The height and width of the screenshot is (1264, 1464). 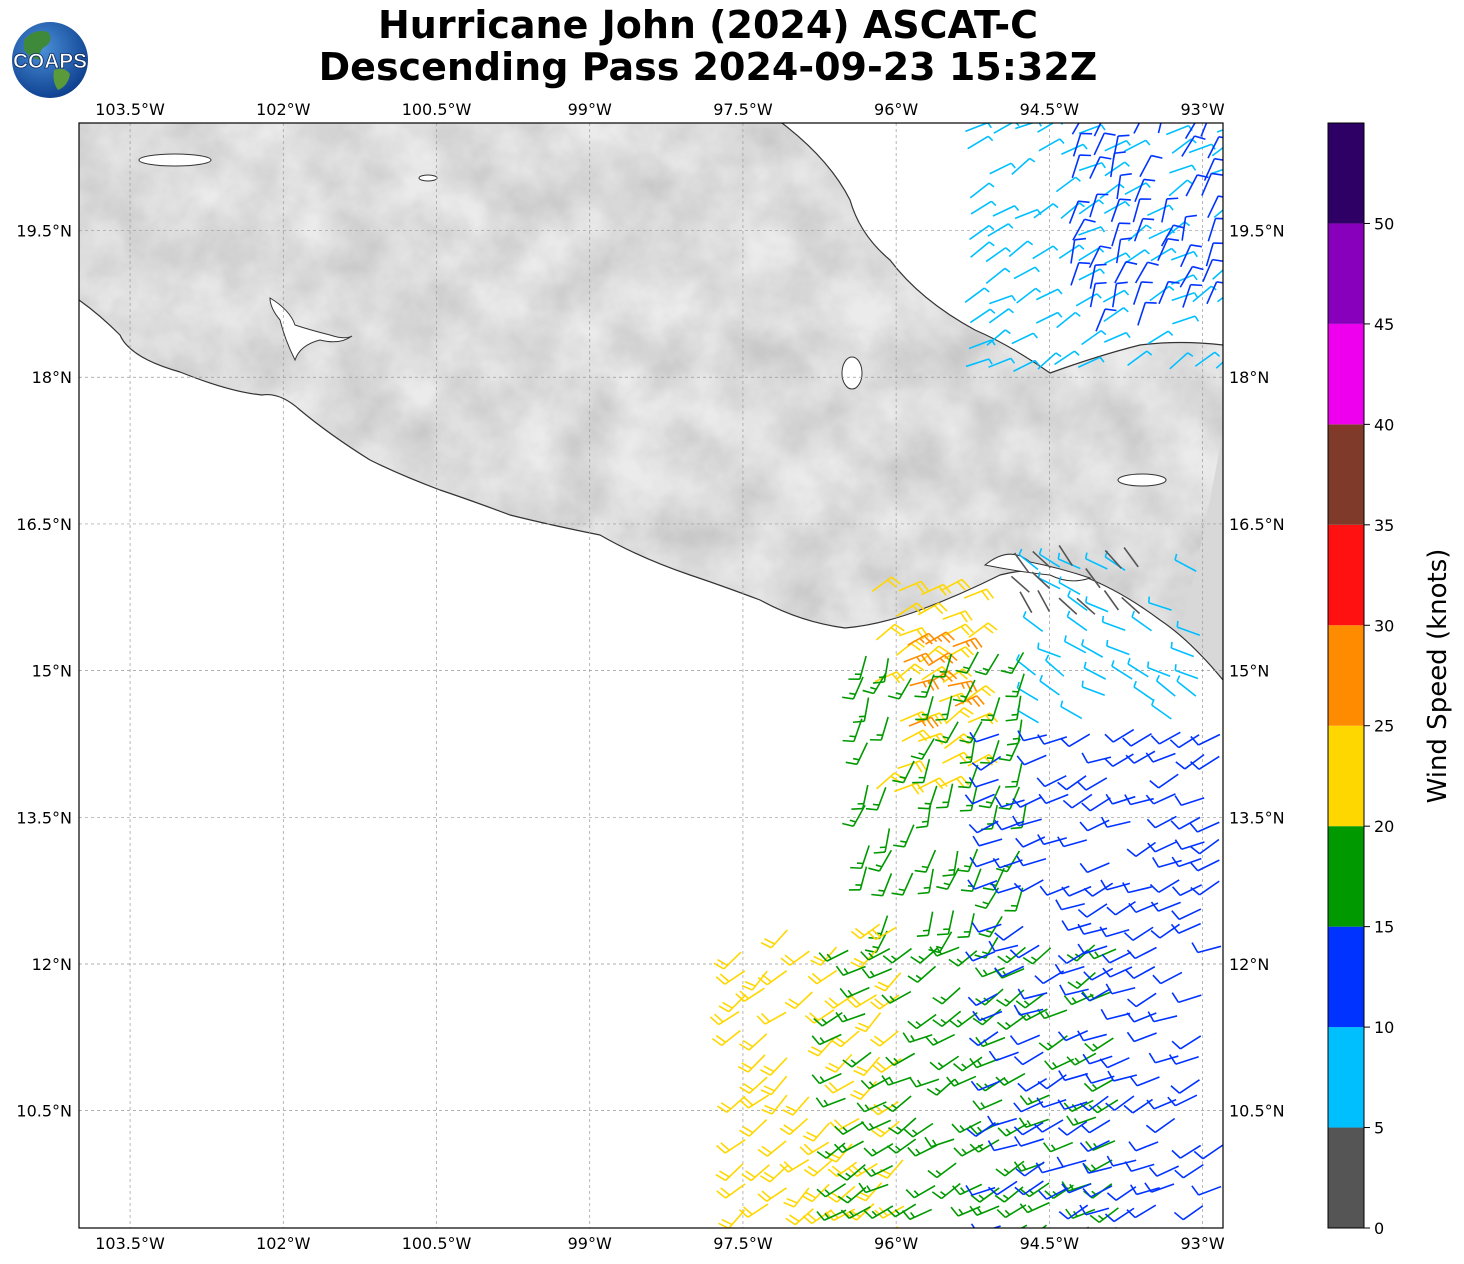 What do you see at coordinates (1384, 223) in the screenshot?
I see `colorbar-tick-label: 50` at bounding box center [1384, 223].